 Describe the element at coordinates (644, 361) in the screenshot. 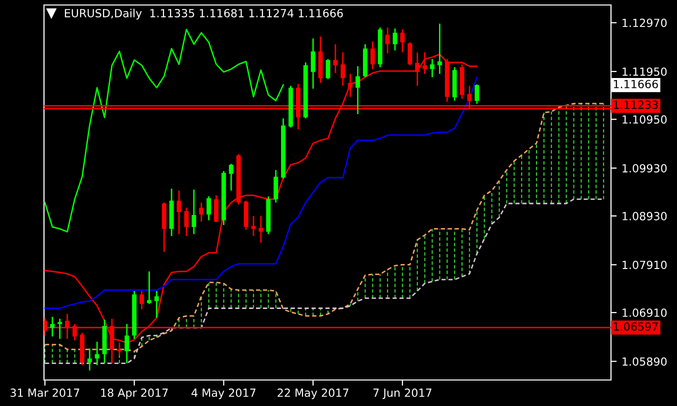

I see `y-tick-label: 1.05890` at that location.